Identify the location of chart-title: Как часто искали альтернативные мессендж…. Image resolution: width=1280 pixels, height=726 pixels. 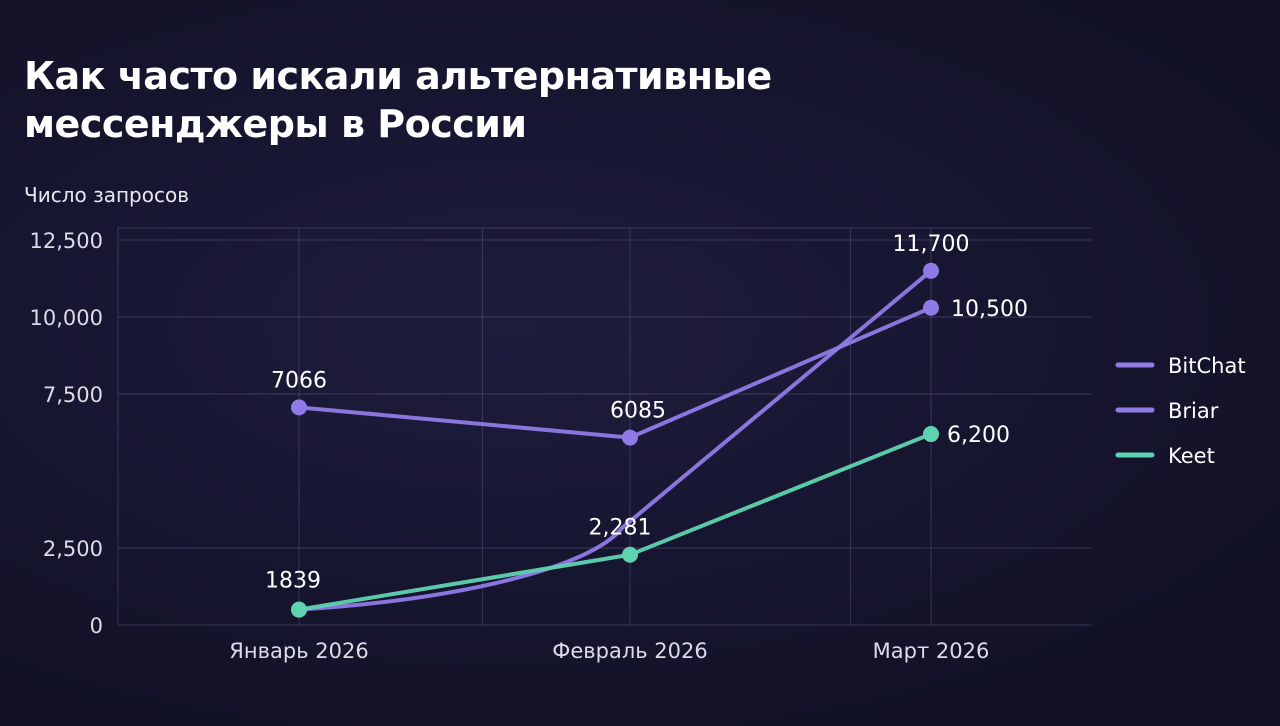
(398, 100).